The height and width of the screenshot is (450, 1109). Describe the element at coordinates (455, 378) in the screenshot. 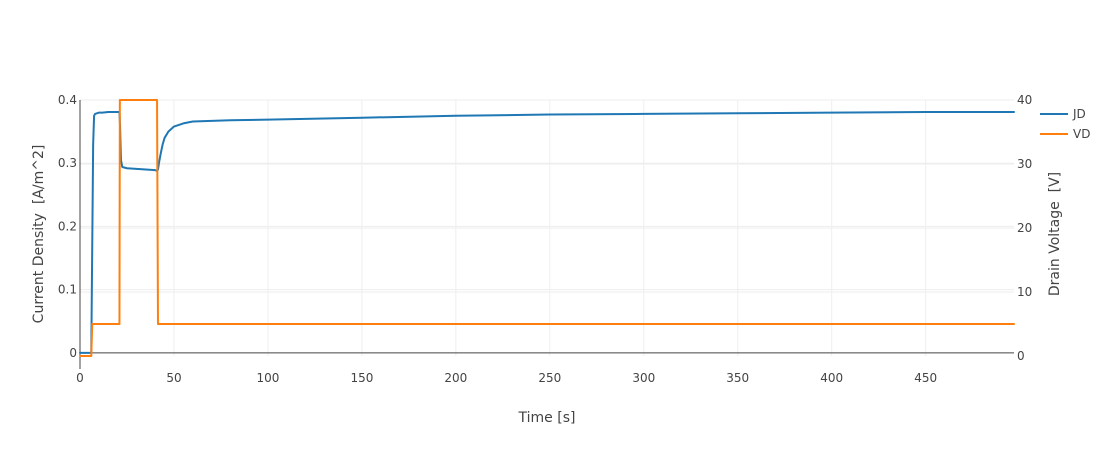

I see `x-tick-label: 200` at that location.